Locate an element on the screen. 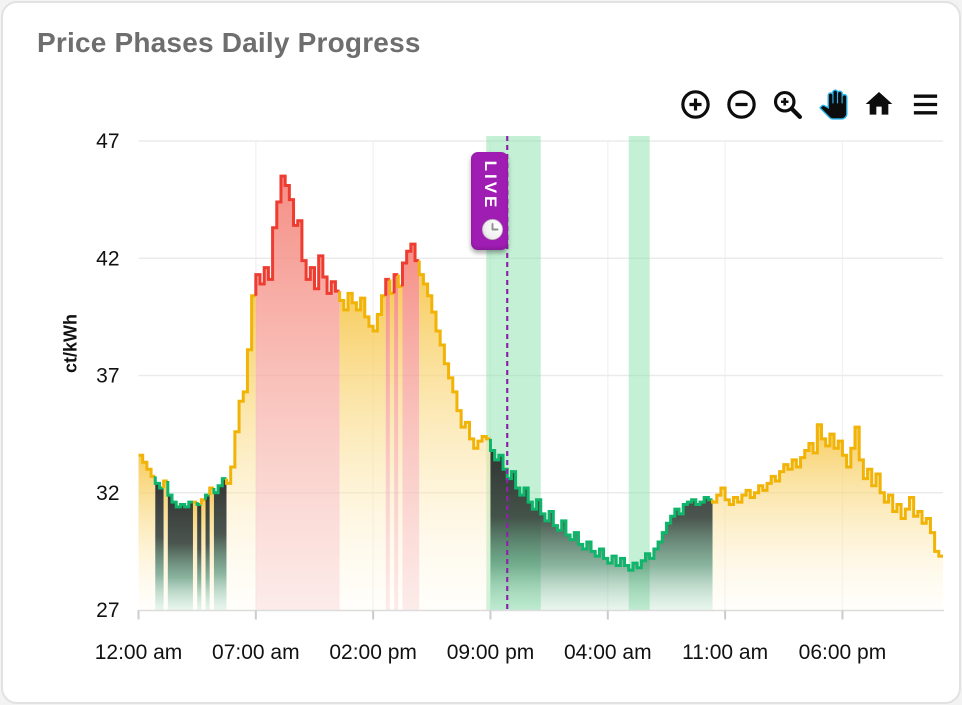 The width and height of the screenshot is (962, 705). y-tick-label: 47 is located at coordinates (107, 141).